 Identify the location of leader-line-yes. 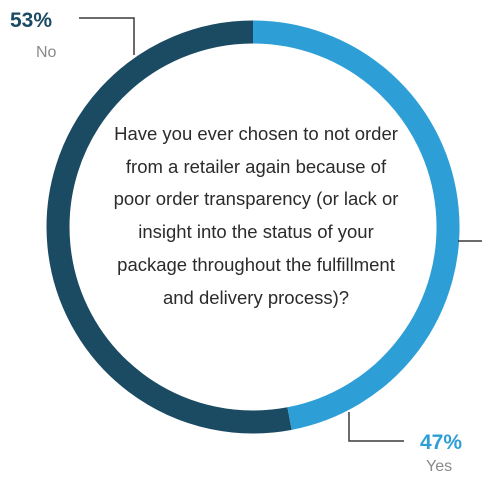
(376, 427).